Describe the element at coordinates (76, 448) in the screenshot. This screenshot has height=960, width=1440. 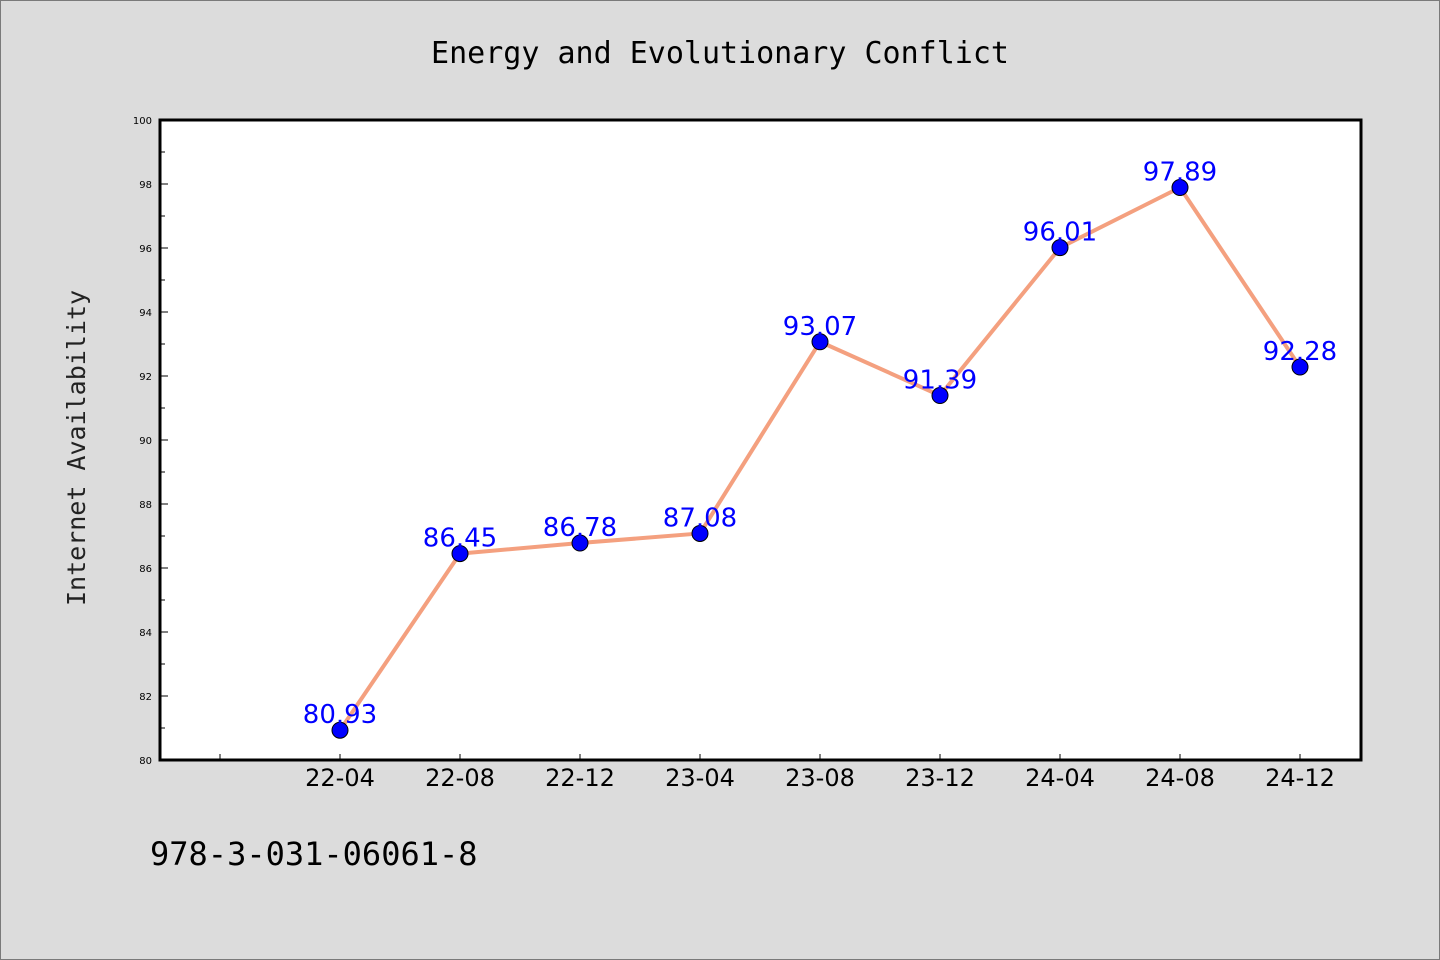
I see `y-axis-label: Internet Availability` at that location.